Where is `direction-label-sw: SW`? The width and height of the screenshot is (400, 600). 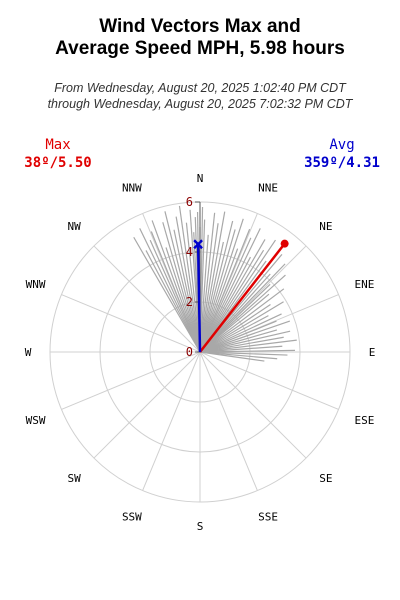
direction-label-sw: SW is located at coordinates (75, 478).